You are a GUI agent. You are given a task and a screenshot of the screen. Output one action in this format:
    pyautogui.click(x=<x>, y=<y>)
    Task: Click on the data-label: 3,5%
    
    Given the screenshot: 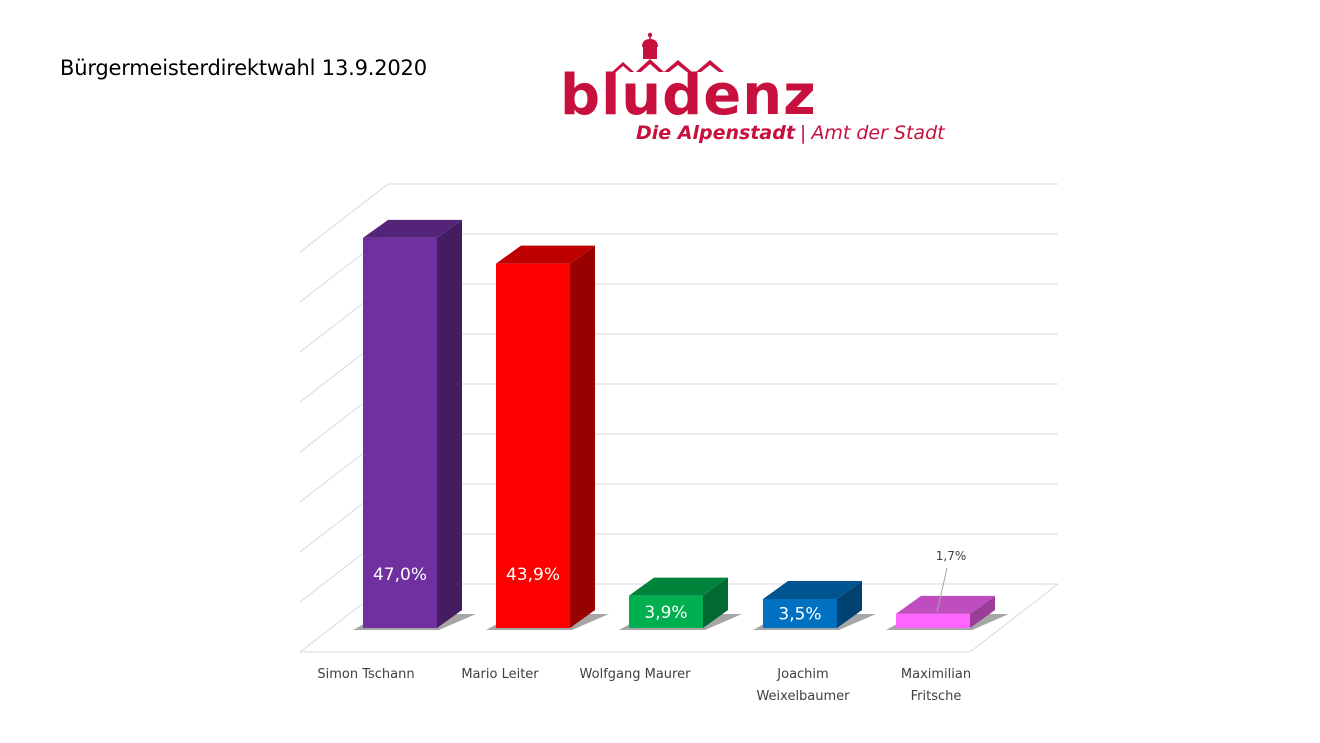 What is the action you would take?
    pyautogui.click(x=799, y=614)
    